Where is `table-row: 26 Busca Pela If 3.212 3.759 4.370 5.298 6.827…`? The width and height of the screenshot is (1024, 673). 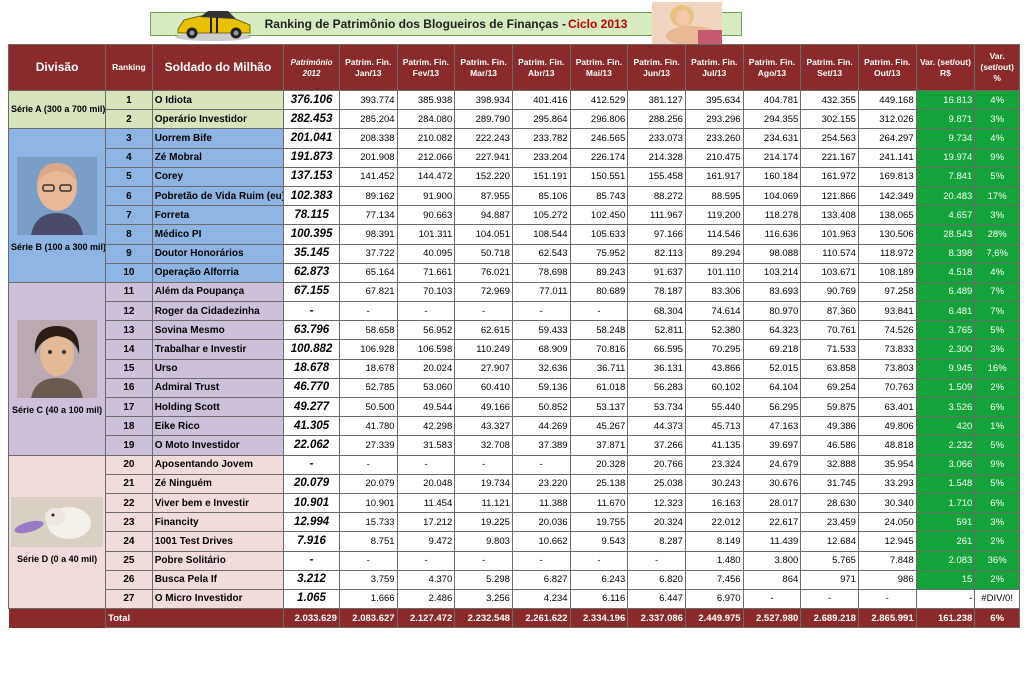
table-row: 26 Busca Pela If 3.212 3.759 4.370 5.298 6.827… is located at coordinates (514, 579).